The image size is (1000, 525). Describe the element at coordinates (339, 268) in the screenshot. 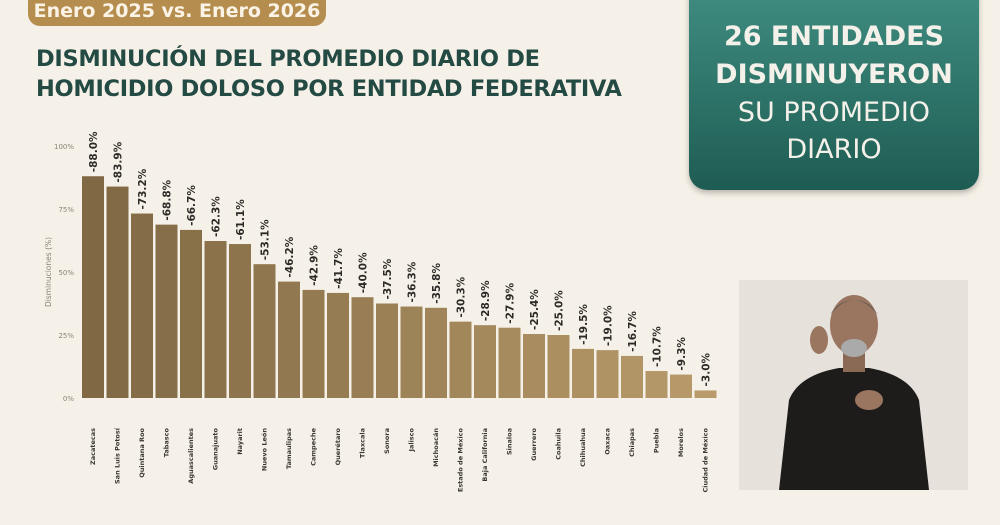

I see `data-label: -41.7%` at that location.